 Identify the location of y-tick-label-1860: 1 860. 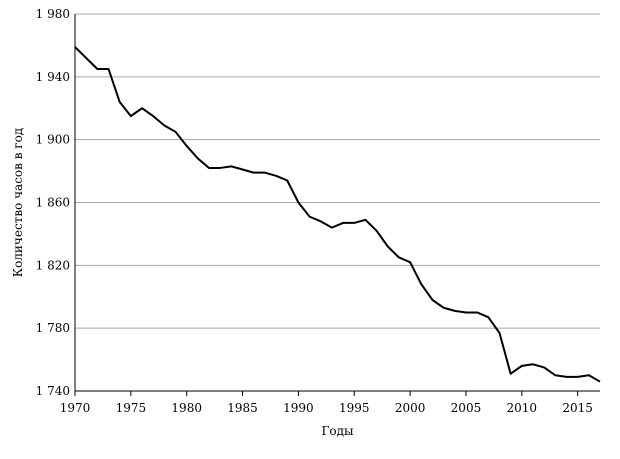
(53, 203).